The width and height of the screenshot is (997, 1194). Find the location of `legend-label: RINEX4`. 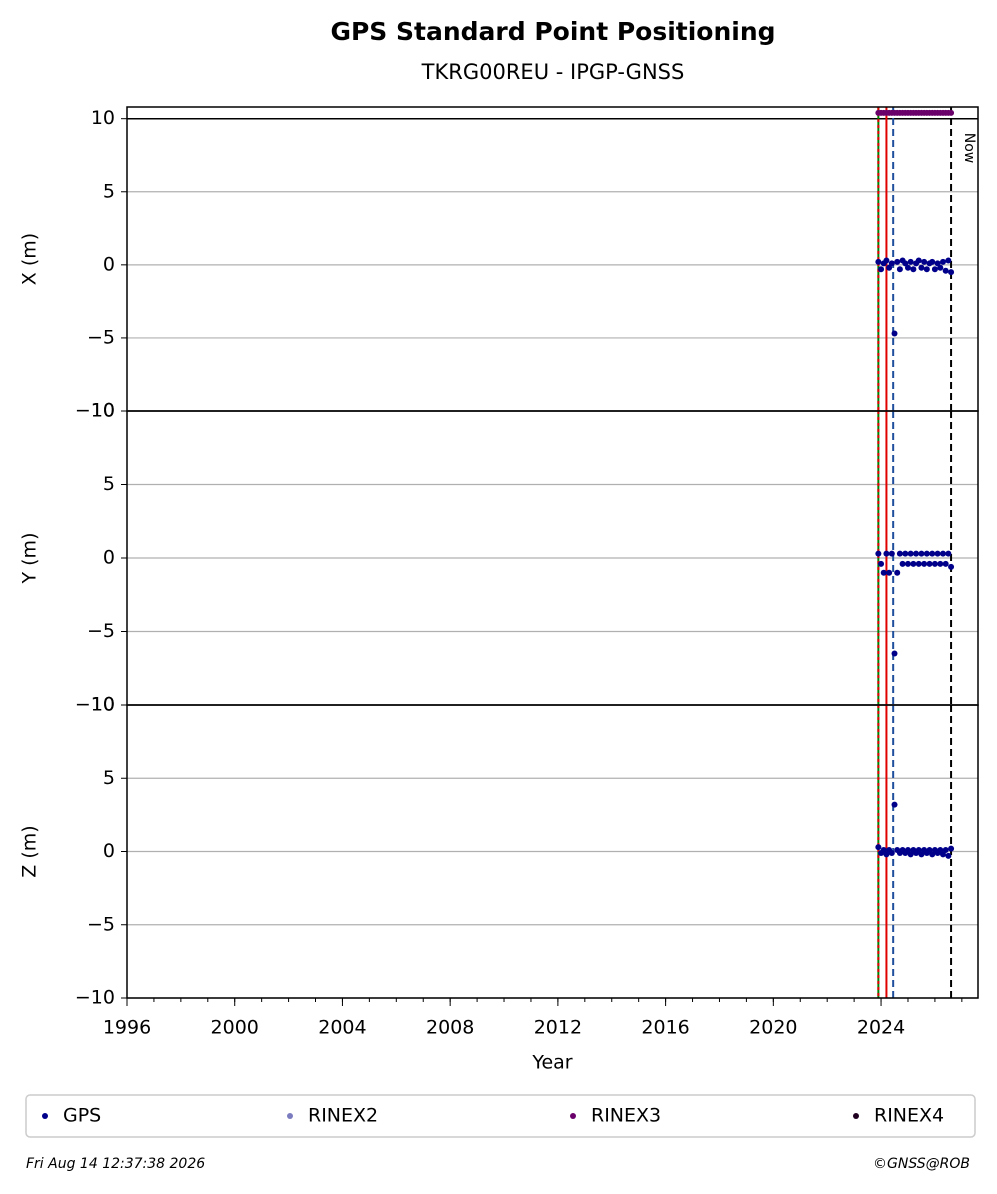

legend-label: RINEX4 is located at coordinates (909, 1116).